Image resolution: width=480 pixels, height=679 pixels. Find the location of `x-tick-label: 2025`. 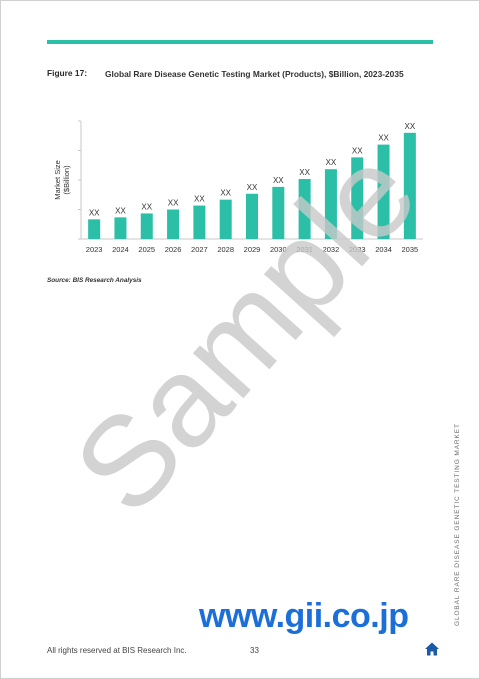

x-tick-label: 2025 is located at coordinates (146, 249).